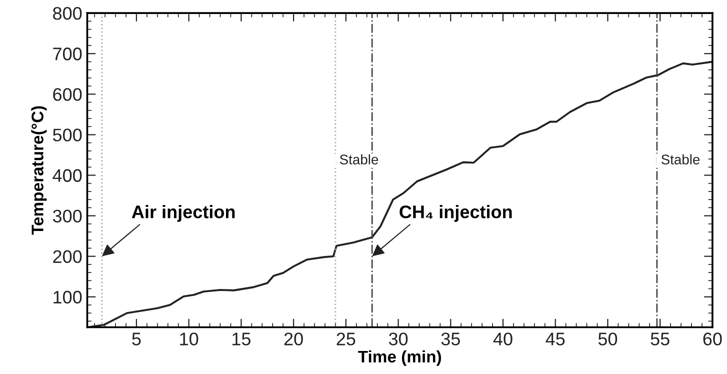 The width and height of the screenshot is (727, 374). I want to click on y-tick-label: 600, so click(67, 94).